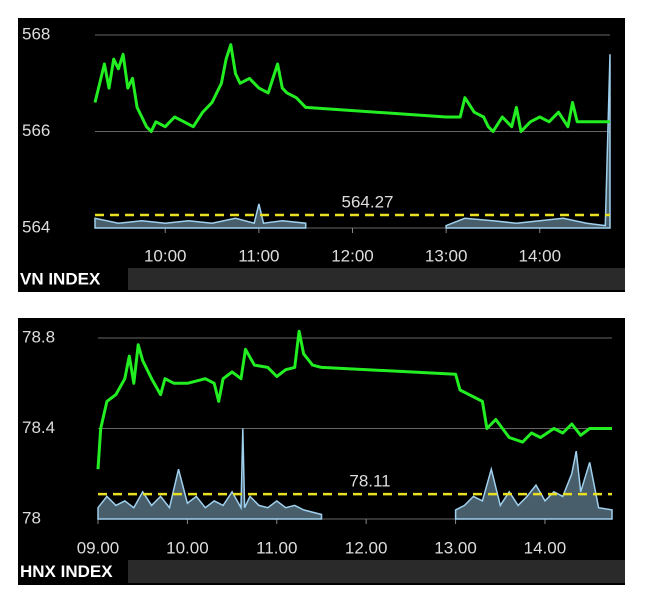 The height and width of the screenshot is (605, 650). What do you see at coordinates (36, 33) in the screenshot?
I see `y-tick-label: 568` at bounding box center [36, 33].